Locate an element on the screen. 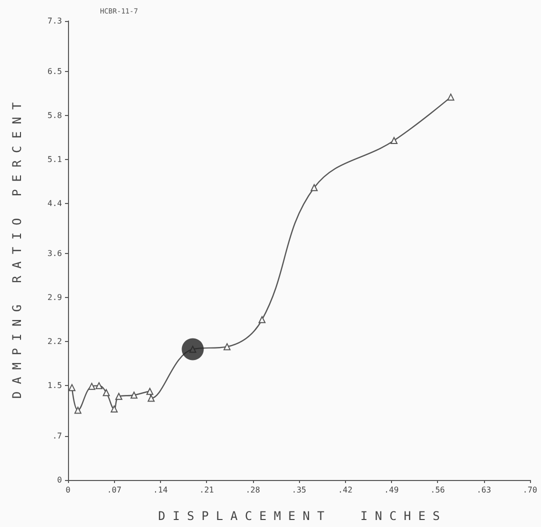 Image resolution: width=541 pixels, height=527 pixels. x-tick-label: .42 is located at coordinates (345, 490).